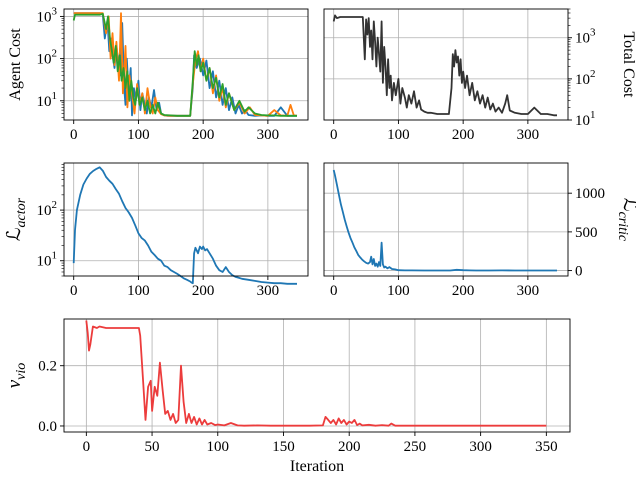 The image size is (636, 477). Describe the element at coordinates (15, 64) in the screenshot. I see `y-axis-label: Agent Cost` at that location.